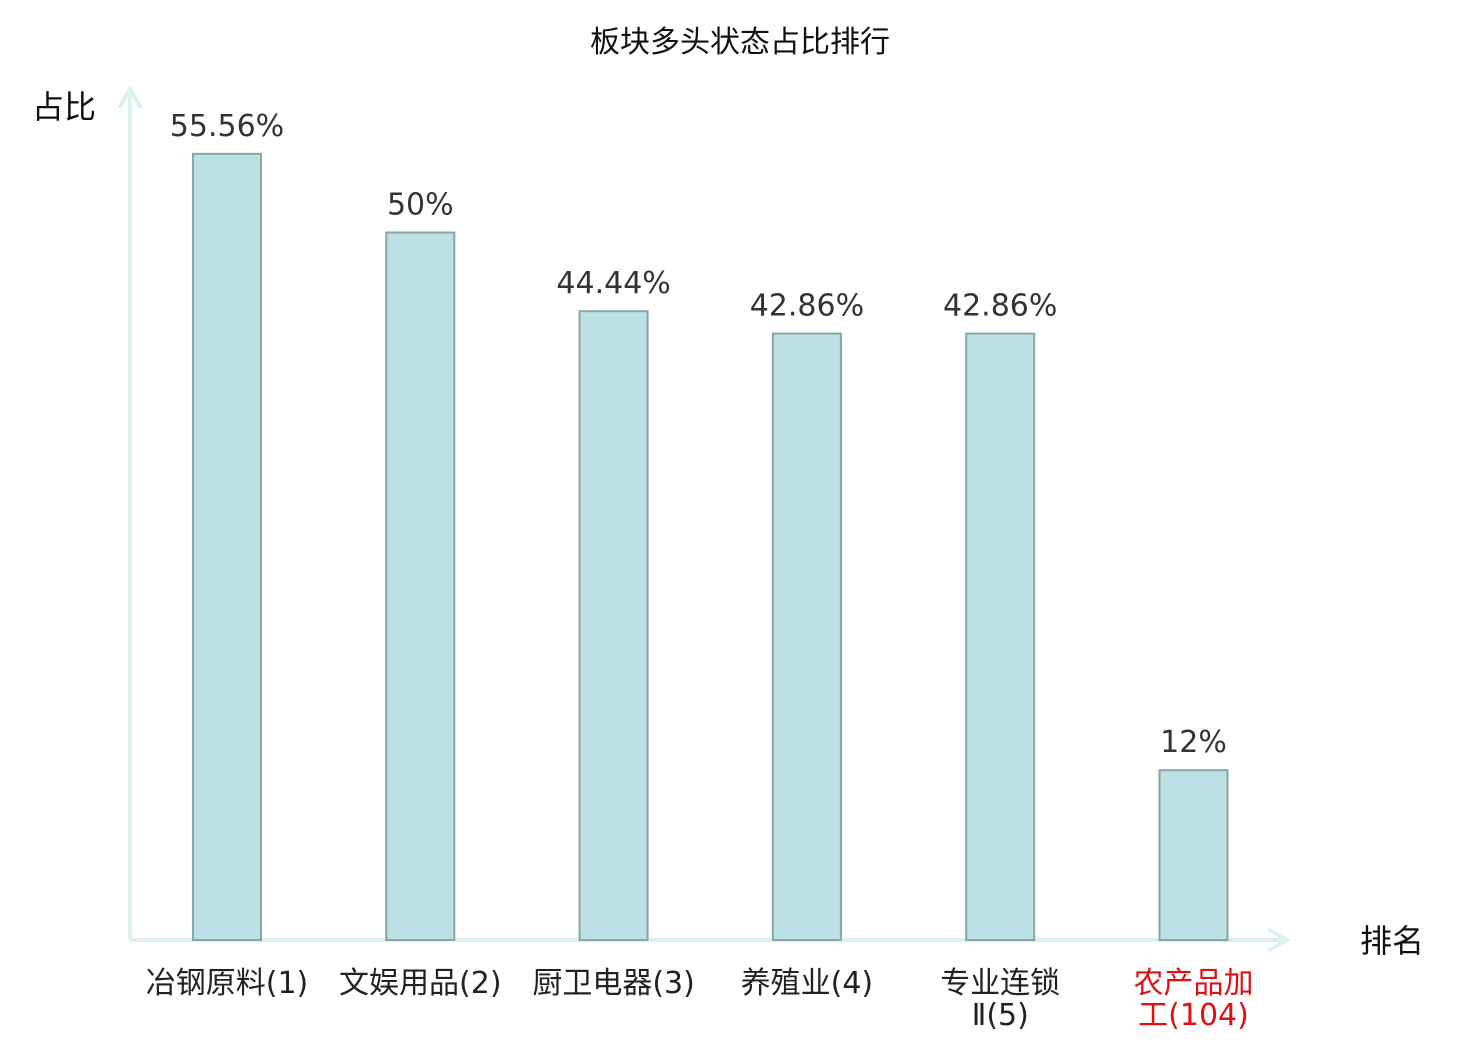 The height and width of the screenshot is (1040, 1480). What do you see at coordinates (740, 42) in the screenshot?
I see `chart-title: 板块多头状态占比排行` at bounding box center [740, 42].